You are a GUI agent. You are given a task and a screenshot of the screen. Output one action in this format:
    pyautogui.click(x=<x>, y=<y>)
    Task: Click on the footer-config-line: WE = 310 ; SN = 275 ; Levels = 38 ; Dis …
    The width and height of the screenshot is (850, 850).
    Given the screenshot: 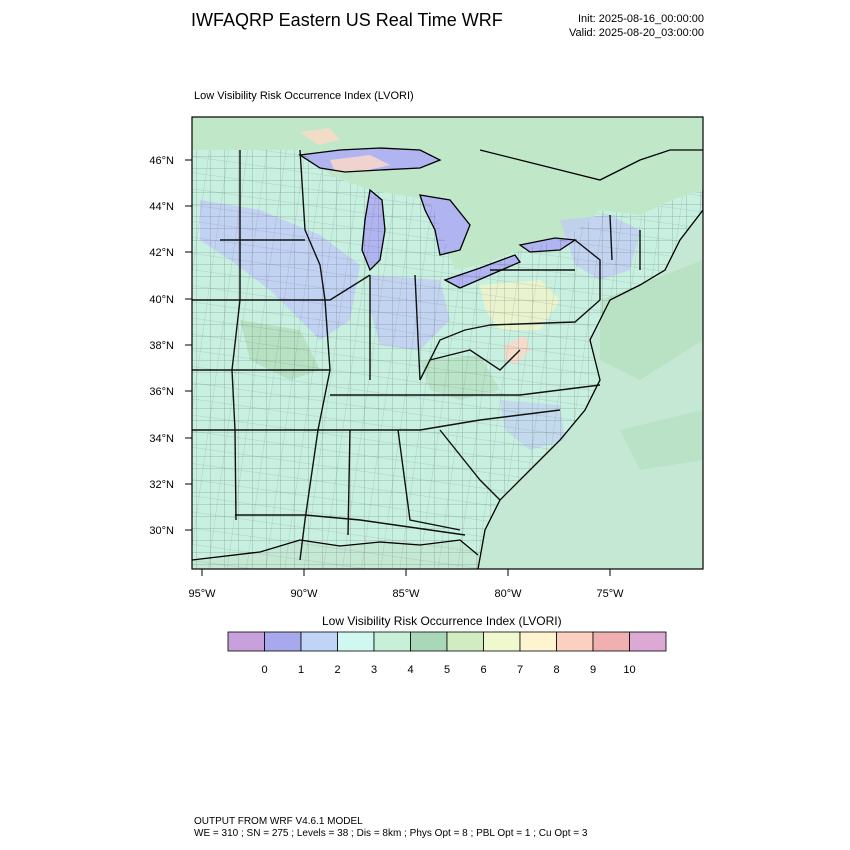 What is the action you would take?
    pyautogui.click(x=391, y=833)
    